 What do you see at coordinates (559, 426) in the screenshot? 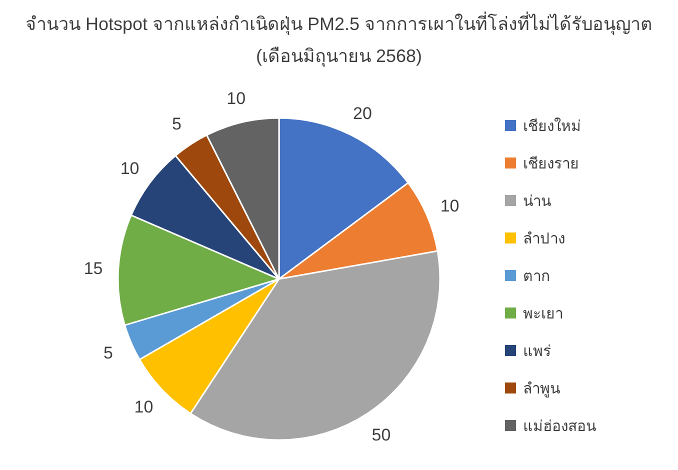
I see `legend-label: แม่ฮ่องสอน` at bounding box center [559, 426].